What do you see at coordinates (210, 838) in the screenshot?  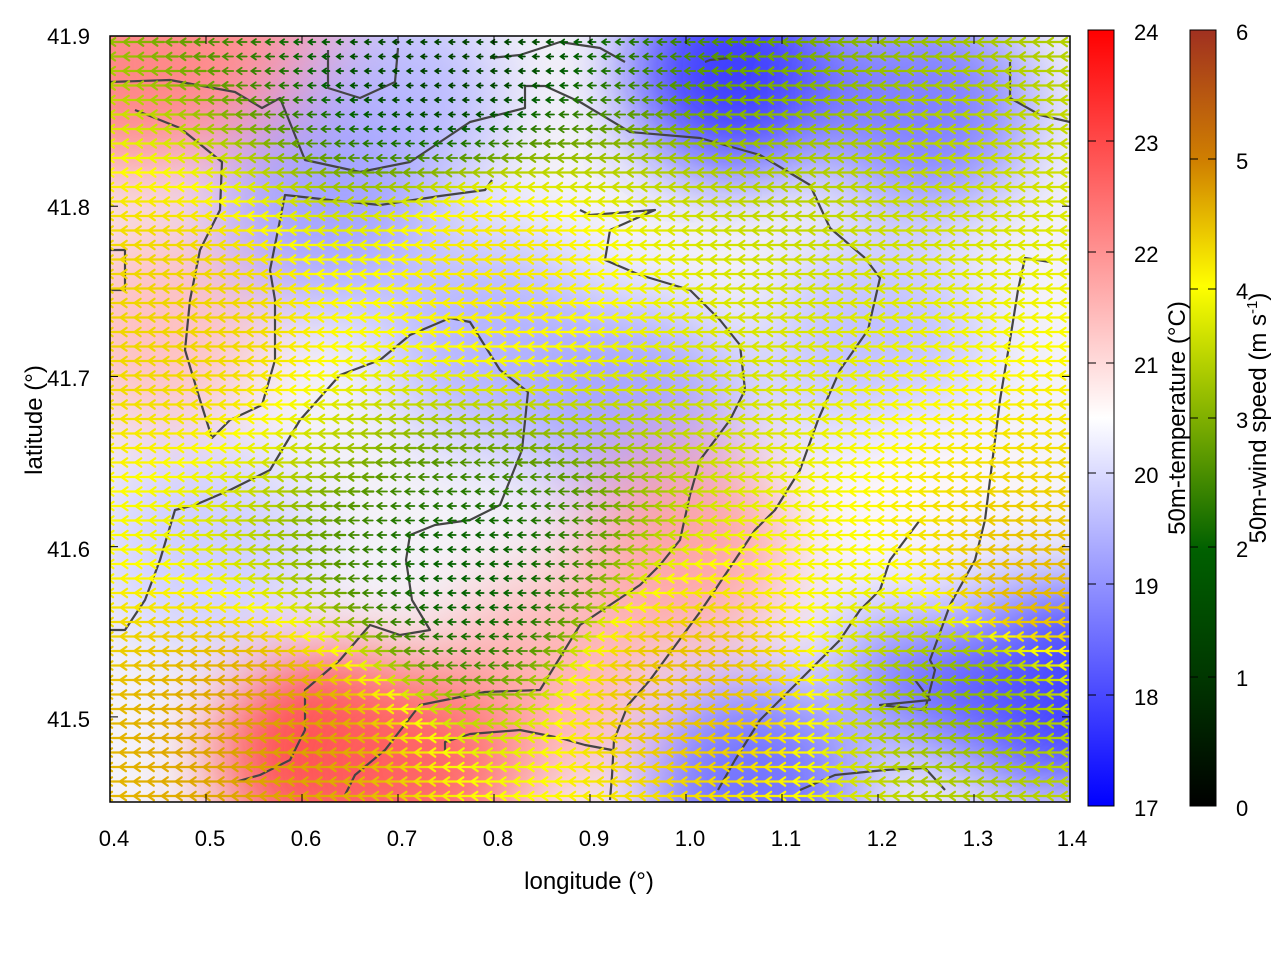 I see `x-tick-label: 0.5` at bounding box center [210, 838].